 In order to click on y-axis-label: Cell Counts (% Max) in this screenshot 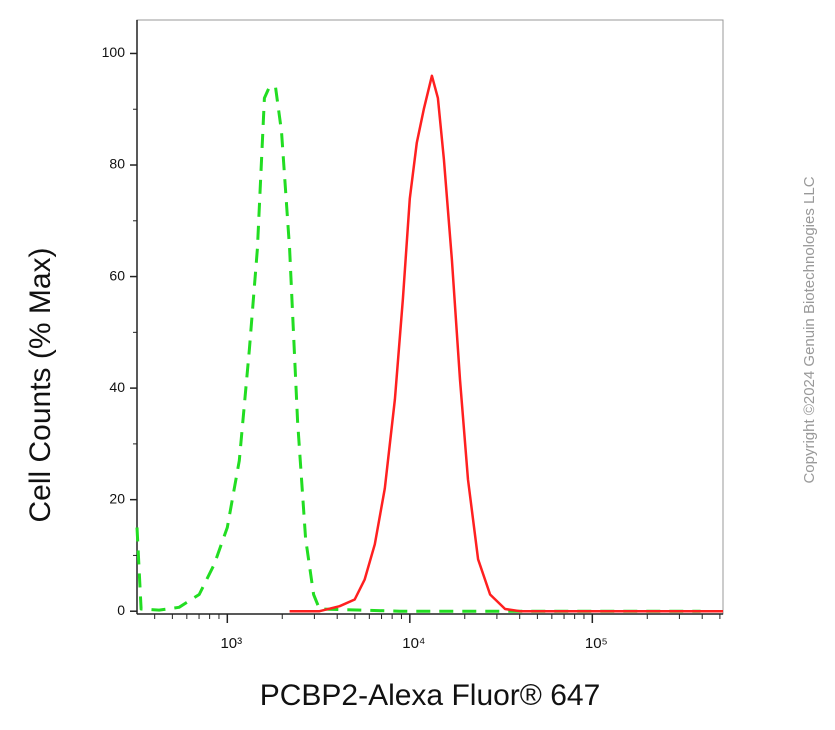, I will do `click(40, 384)`.